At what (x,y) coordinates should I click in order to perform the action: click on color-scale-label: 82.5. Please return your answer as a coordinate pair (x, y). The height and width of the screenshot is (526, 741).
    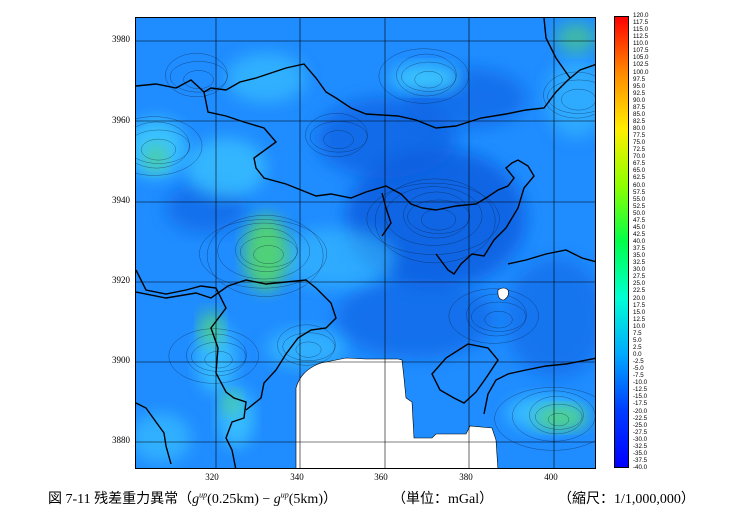
    Looking at the image, I should click on (639, 121).